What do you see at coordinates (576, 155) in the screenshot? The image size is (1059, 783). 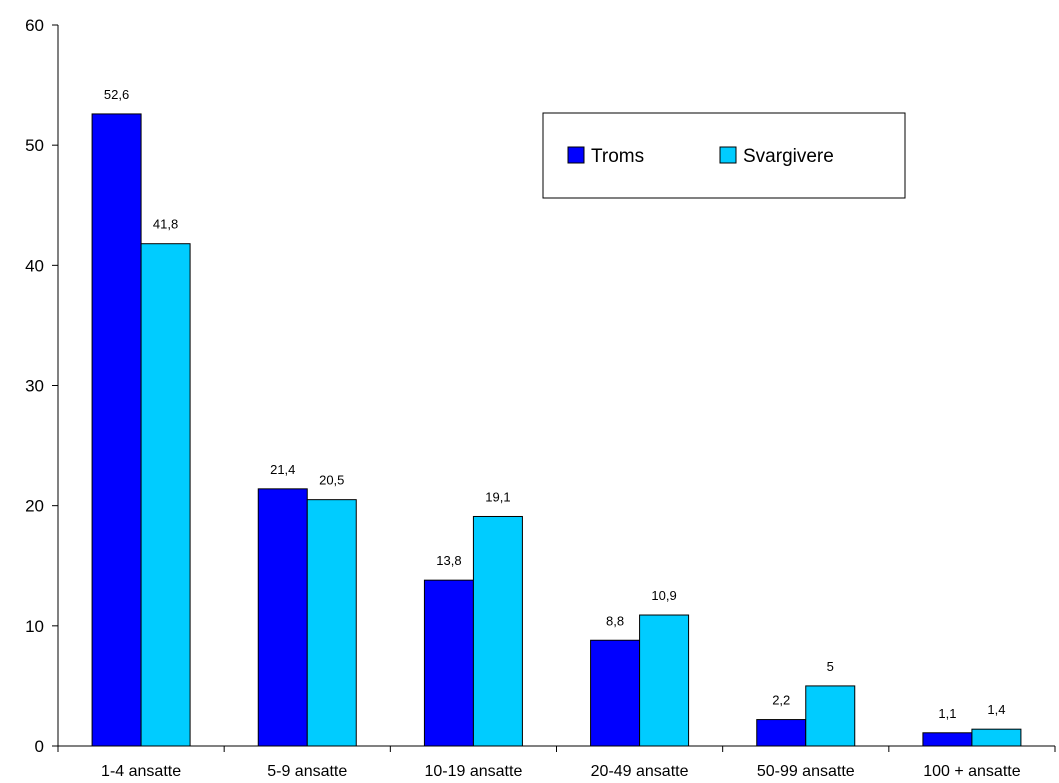 I see `legend-swatch-troms` at bounding box center [576, 155].